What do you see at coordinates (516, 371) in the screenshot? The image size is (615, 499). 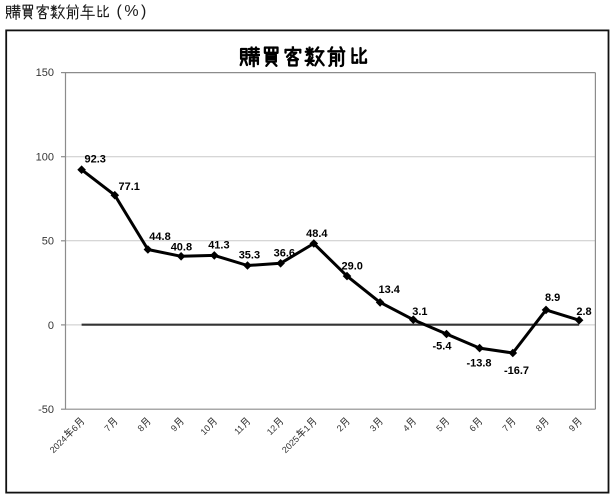 I see `svg-text: -16.7` at bounding box center [516, 371].